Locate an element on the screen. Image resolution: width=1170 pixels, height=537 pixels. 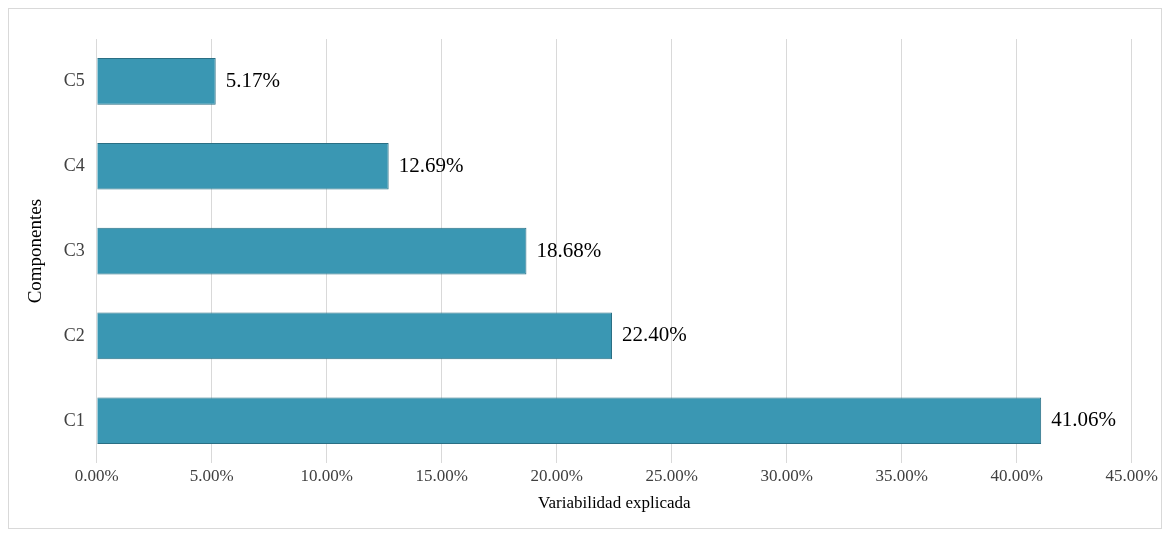
y-axis-title: Componentes is located at coordinates (35, 251).